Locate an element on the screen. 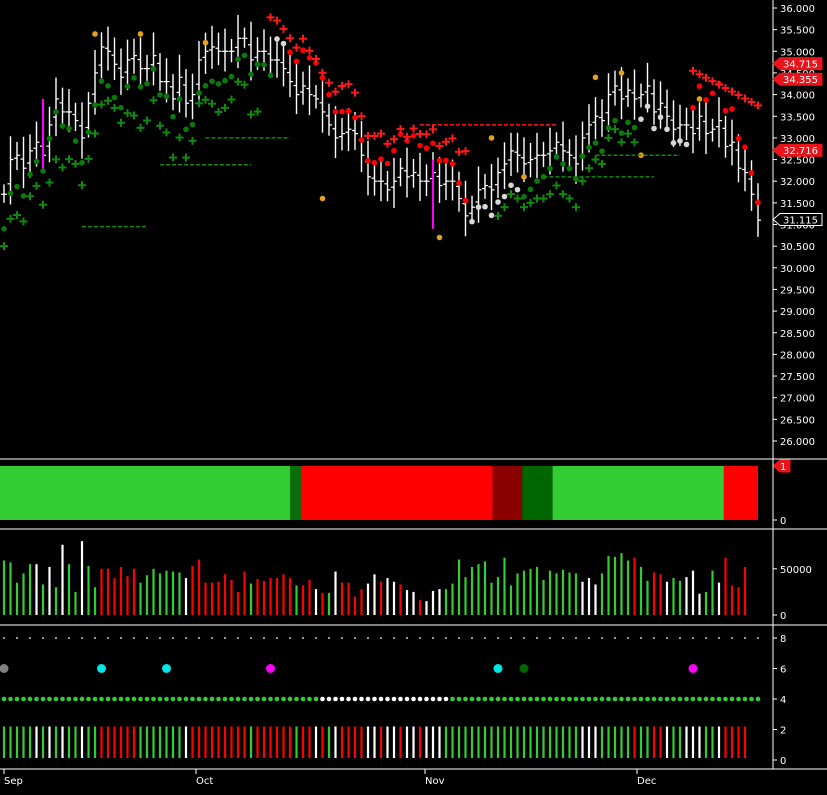 The image size is (827, 795). price-flag-box is located at coordinates (797, 150).